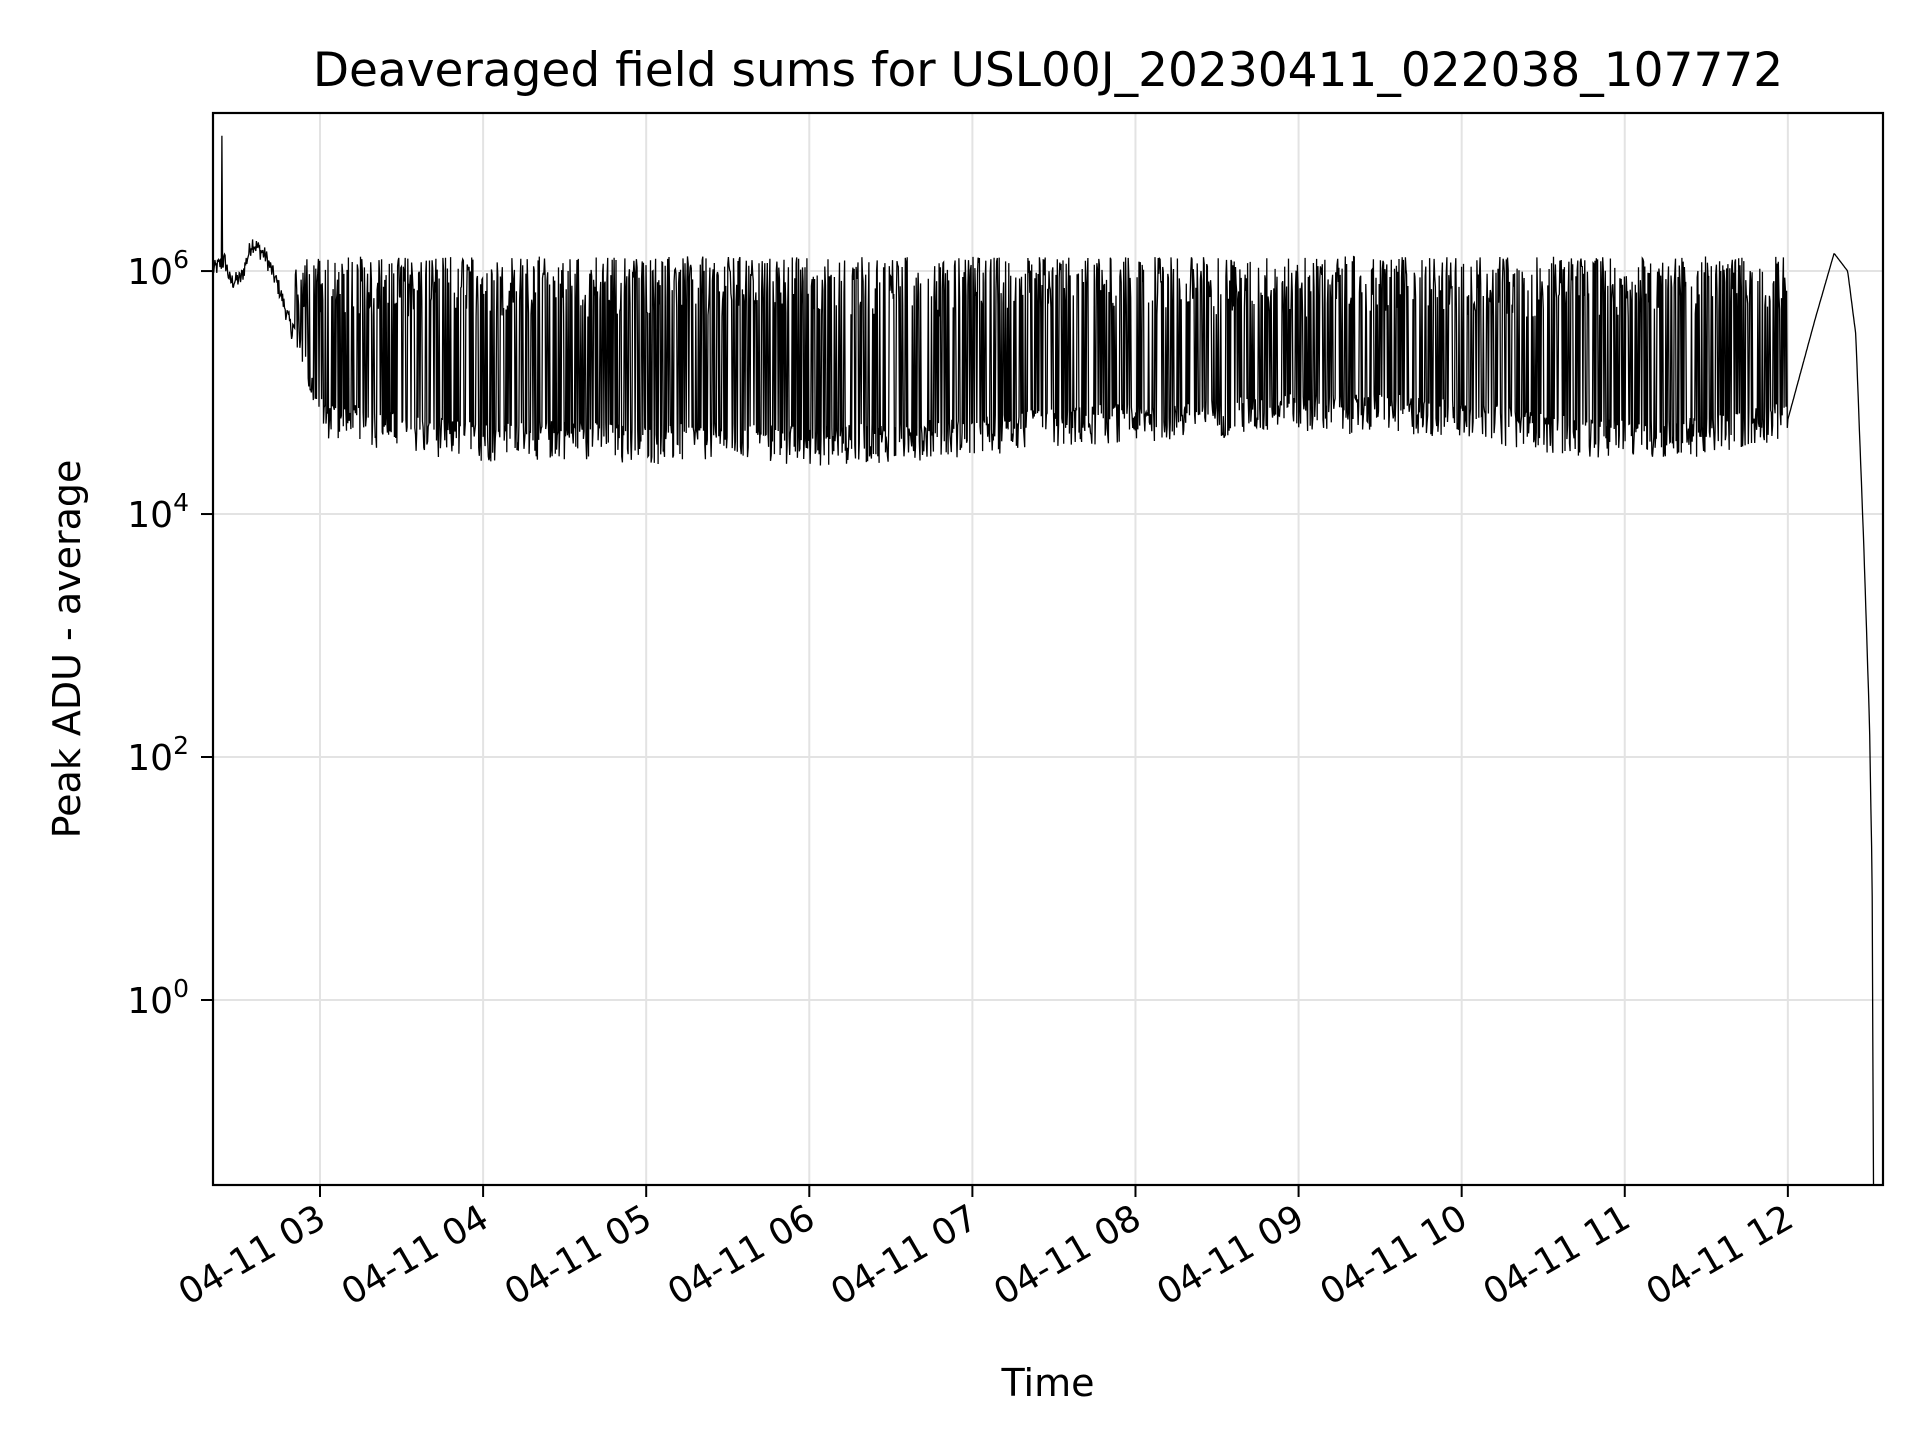 The image size is (1920, 1440). I want to click on x-axis-label: Time, so click(1048, 1383).